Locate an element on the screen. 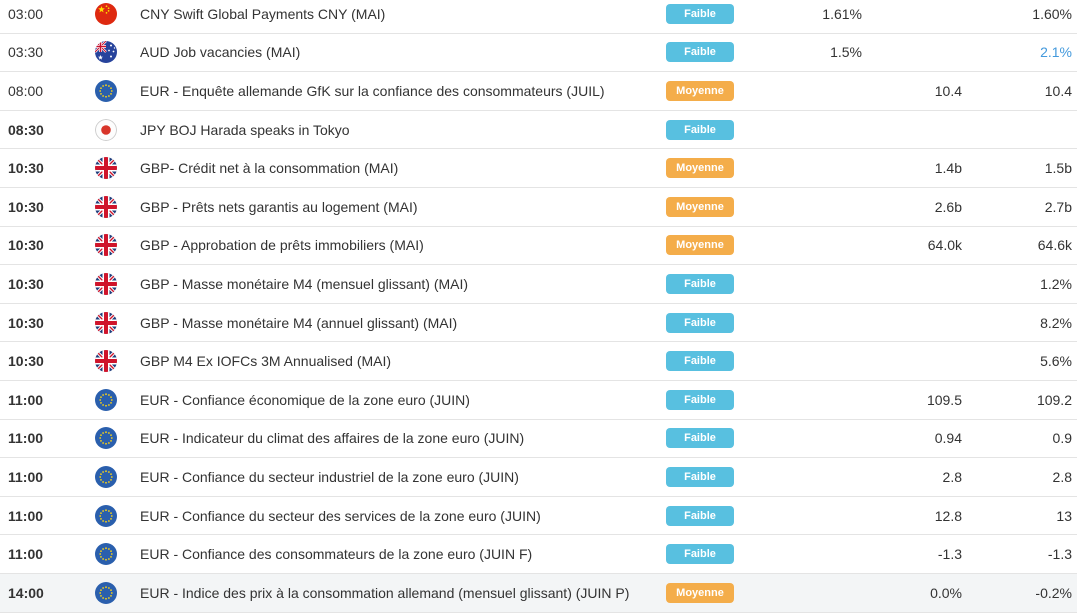 The height and width of the screenshot is (613, 1077). previous-value: -0.2% is located at coordinates (1053, 592).